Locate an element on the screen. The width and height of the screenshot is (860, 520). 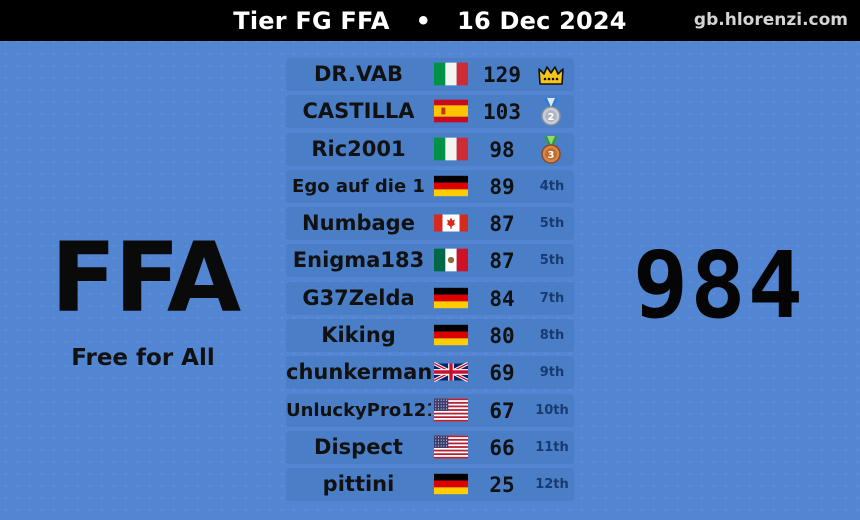
date: 16 Dec 2024 is located at coordinates (542, 21).